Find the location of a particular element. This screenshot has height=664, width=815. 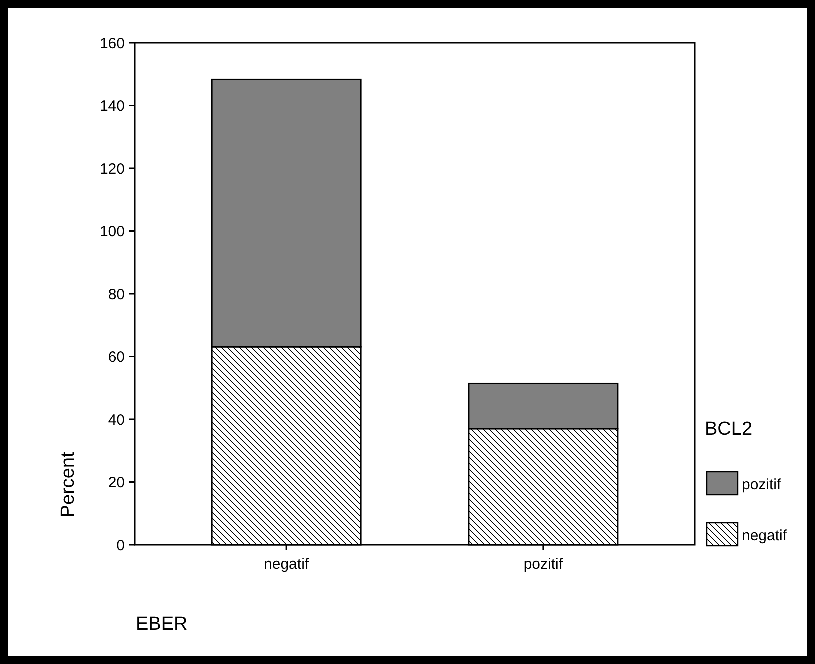

y-tick-label: 40 is located at coordinates (116, 420).